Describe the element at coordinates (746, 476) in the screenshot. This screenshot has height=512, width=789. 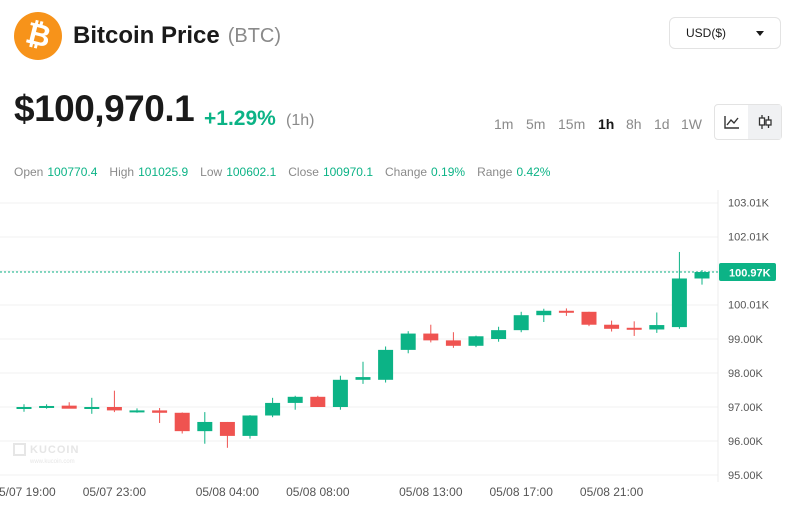
I see `y-tick-label: 95.00K` at that location.